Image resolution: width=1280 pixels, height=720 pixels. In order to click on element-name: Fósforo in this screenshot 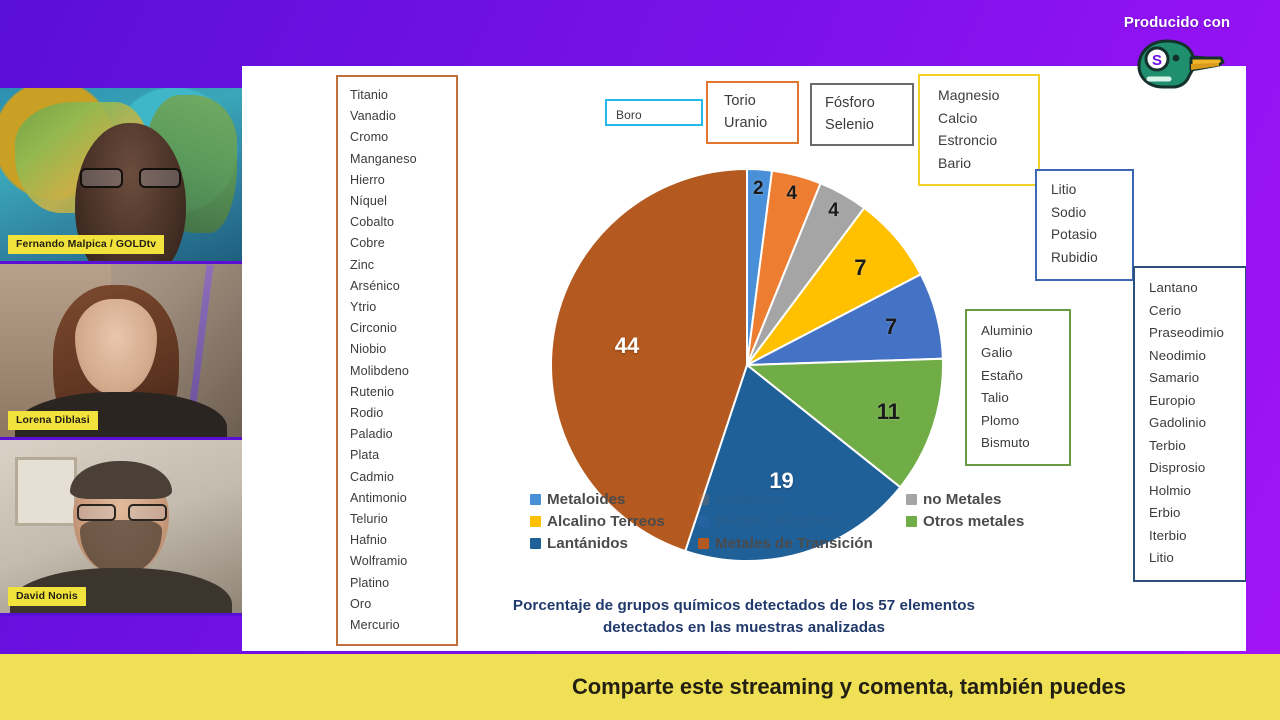, I will do `click(850, 103)`.